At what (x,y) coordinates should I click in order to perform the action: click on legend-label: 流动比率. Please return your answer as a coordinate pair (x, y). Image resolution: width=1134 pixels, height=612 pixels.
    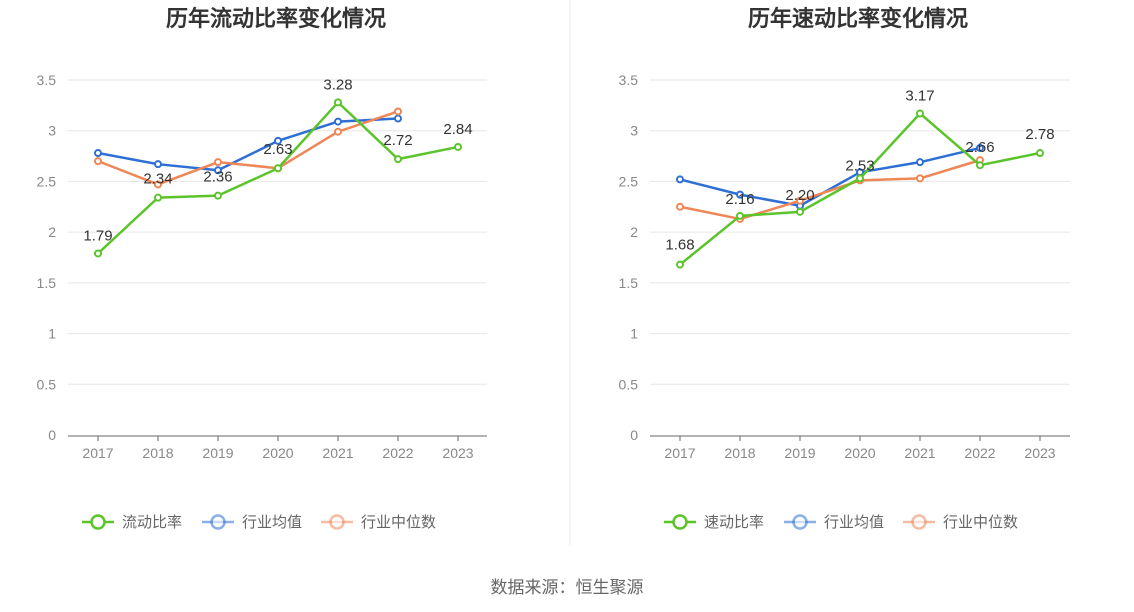
    Looking at the image, I should click on (152, 522).